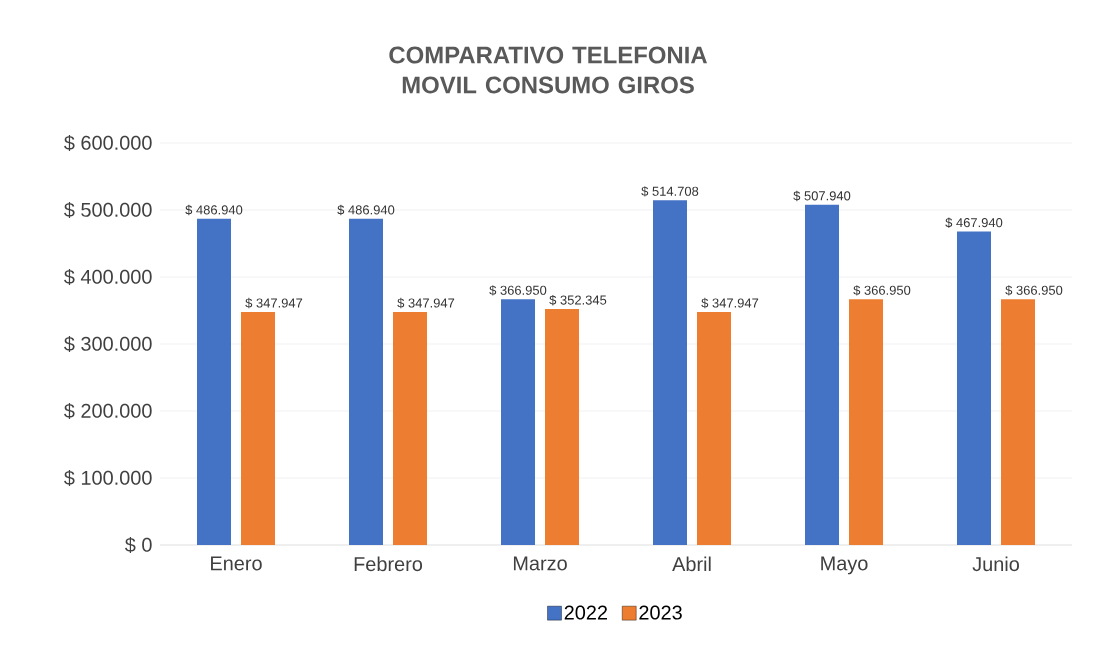 The height and width of the screenshot is (666, 1097). Describe the element at coordinates (108, 277) in the screenshot. I see `y-tick-label: $ 400.000` at that location.